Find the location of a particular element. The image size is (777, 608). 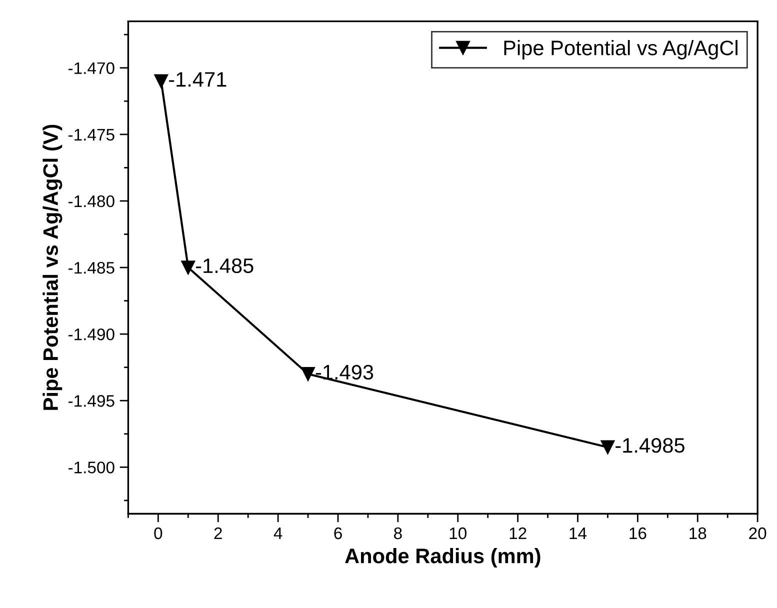

x-tick-label: 12 is located at coordinates (518, 533).